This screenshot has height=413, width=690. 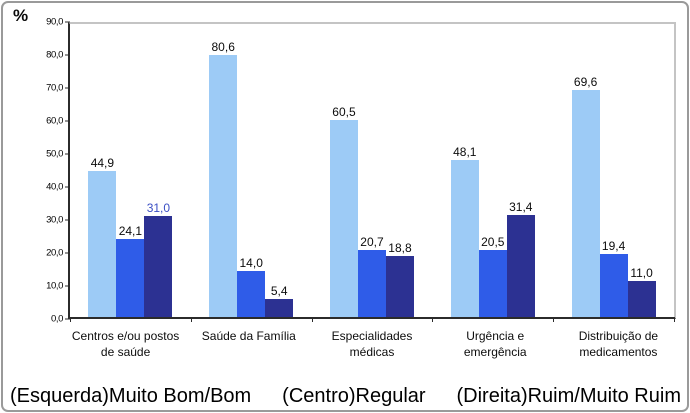 What do you see at coordinates (54, 22) in the screenshot?
I see `y-tick-label: 90,0` at bounding box center [54, 22].